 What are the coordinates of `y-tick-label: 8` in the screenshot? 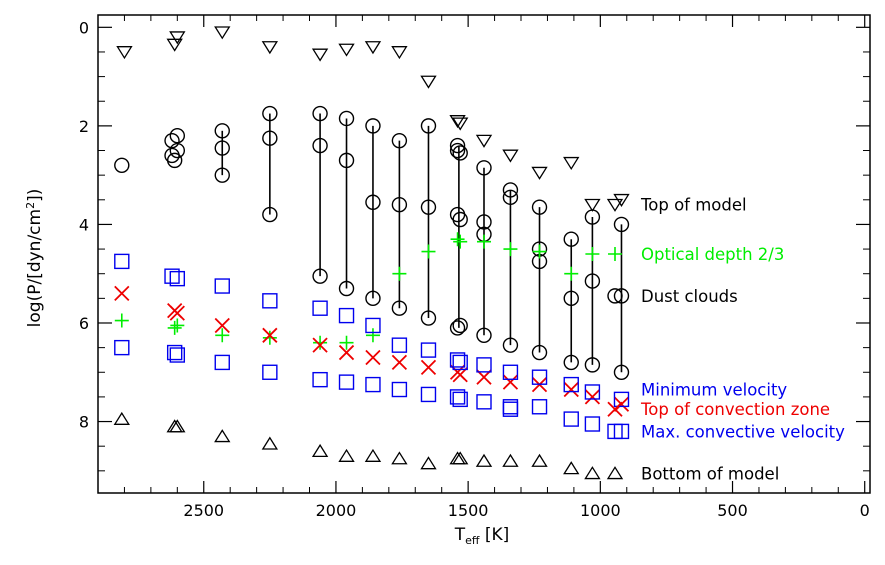 It's located at (84, 422).